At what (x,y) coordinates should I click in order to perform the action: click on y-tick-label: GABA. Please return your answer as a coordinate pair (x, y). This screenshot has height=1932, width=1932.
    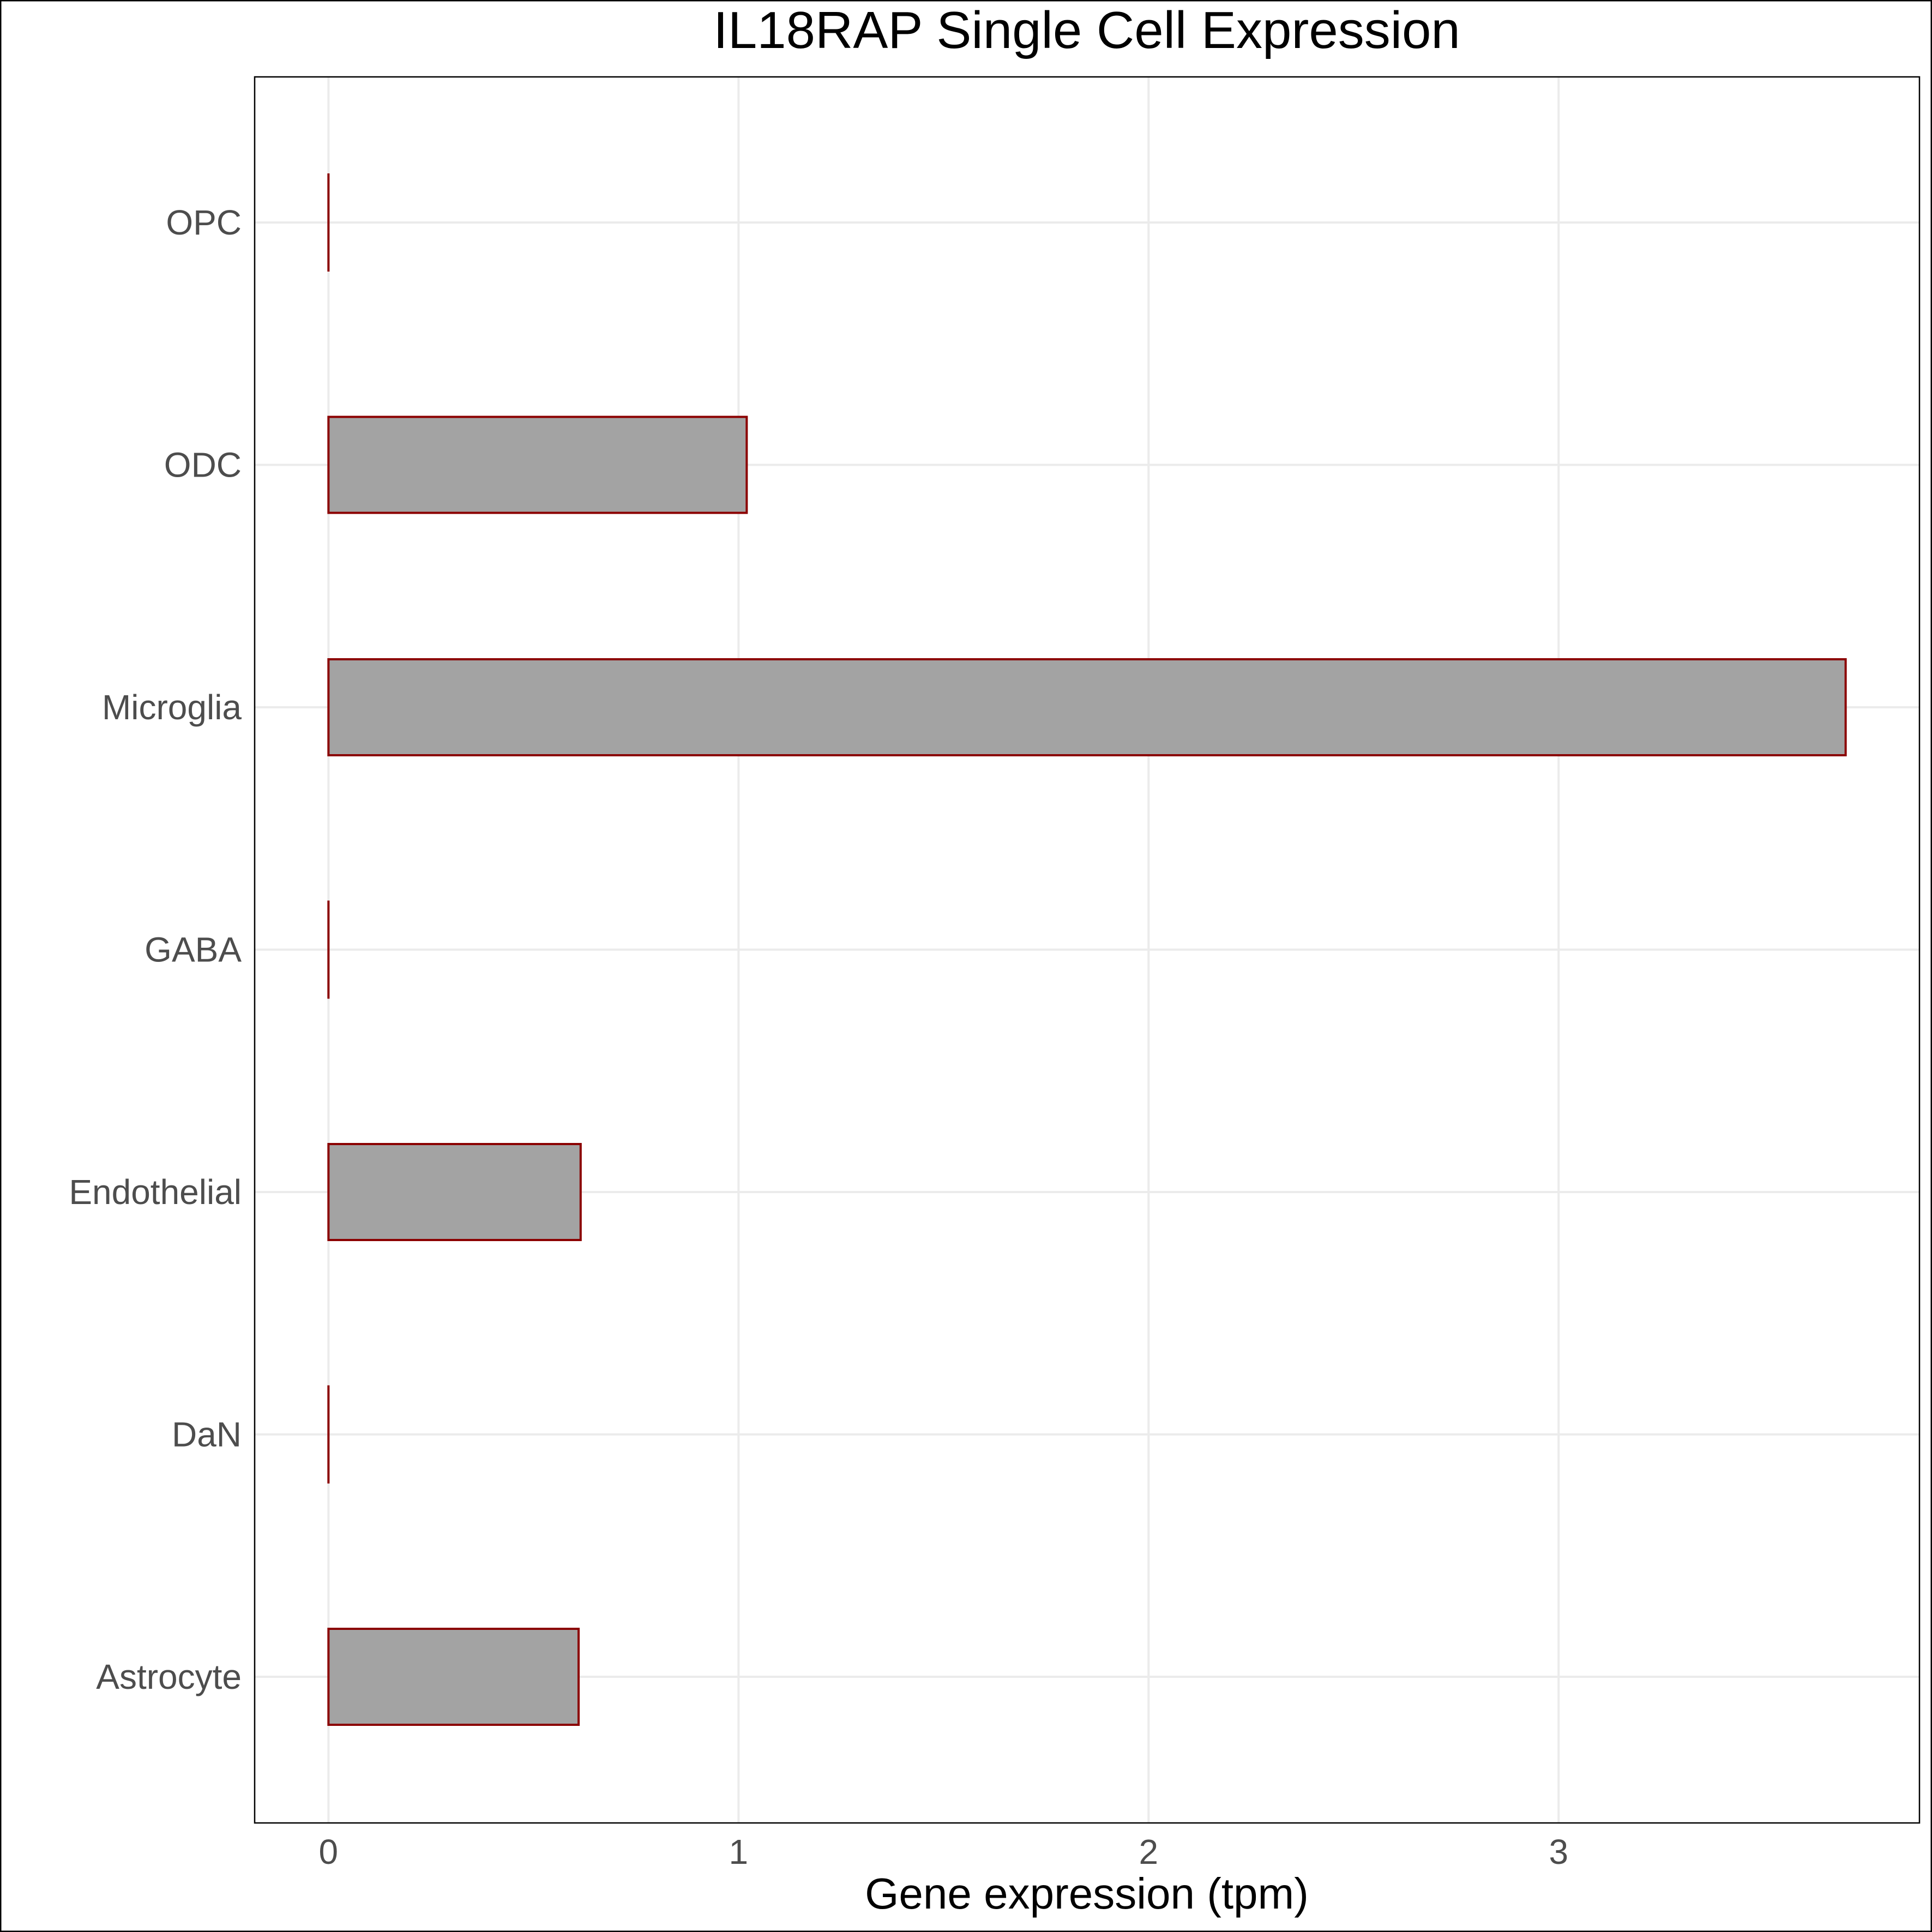
    Looking at the image, I should click on (193, 950).